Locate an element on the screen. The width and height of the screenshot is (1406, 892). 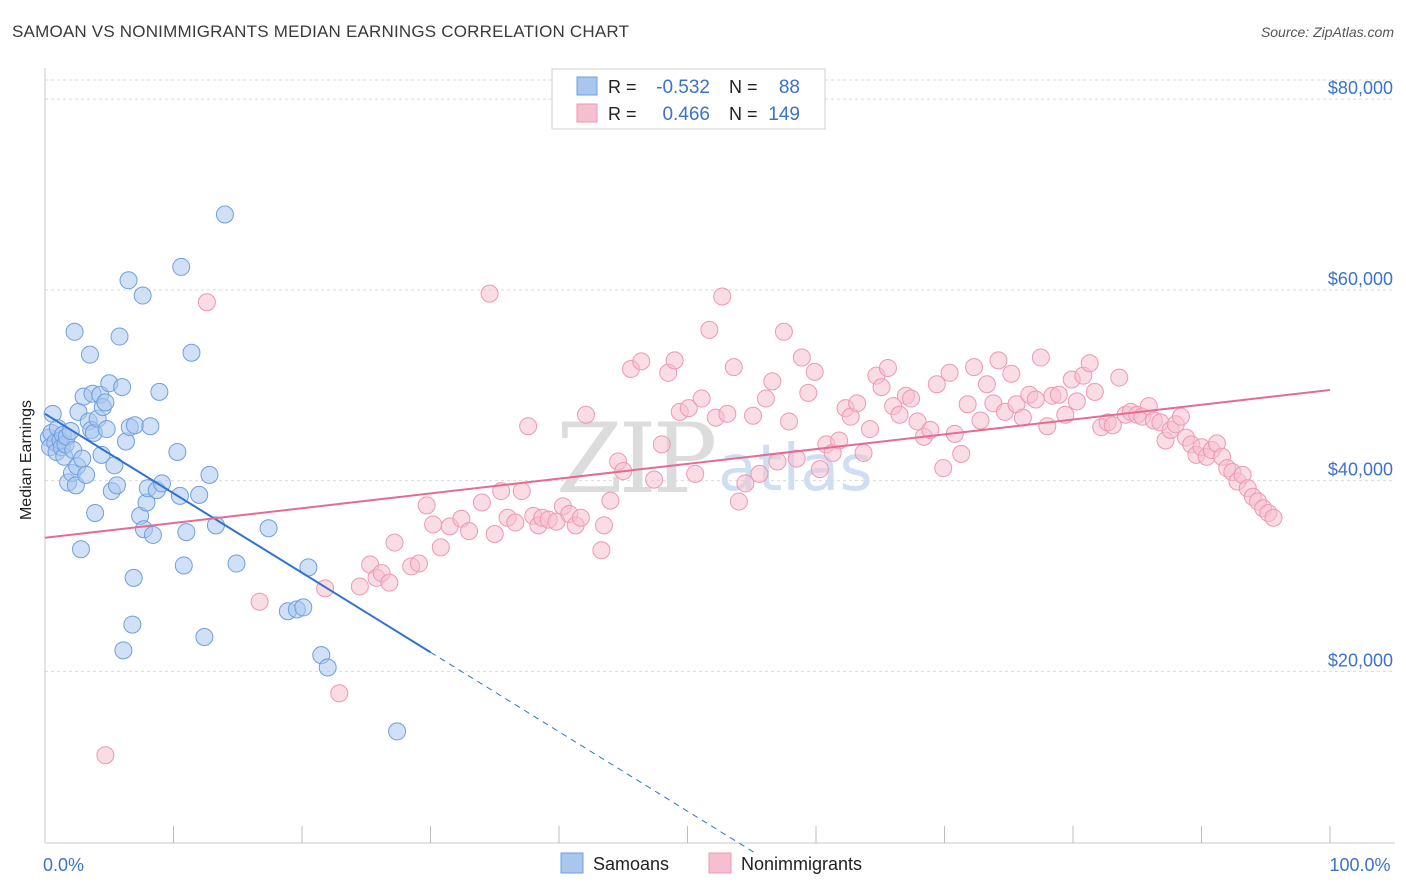
y-tick-label: $20,000 is located at coordinates (1360, 660).